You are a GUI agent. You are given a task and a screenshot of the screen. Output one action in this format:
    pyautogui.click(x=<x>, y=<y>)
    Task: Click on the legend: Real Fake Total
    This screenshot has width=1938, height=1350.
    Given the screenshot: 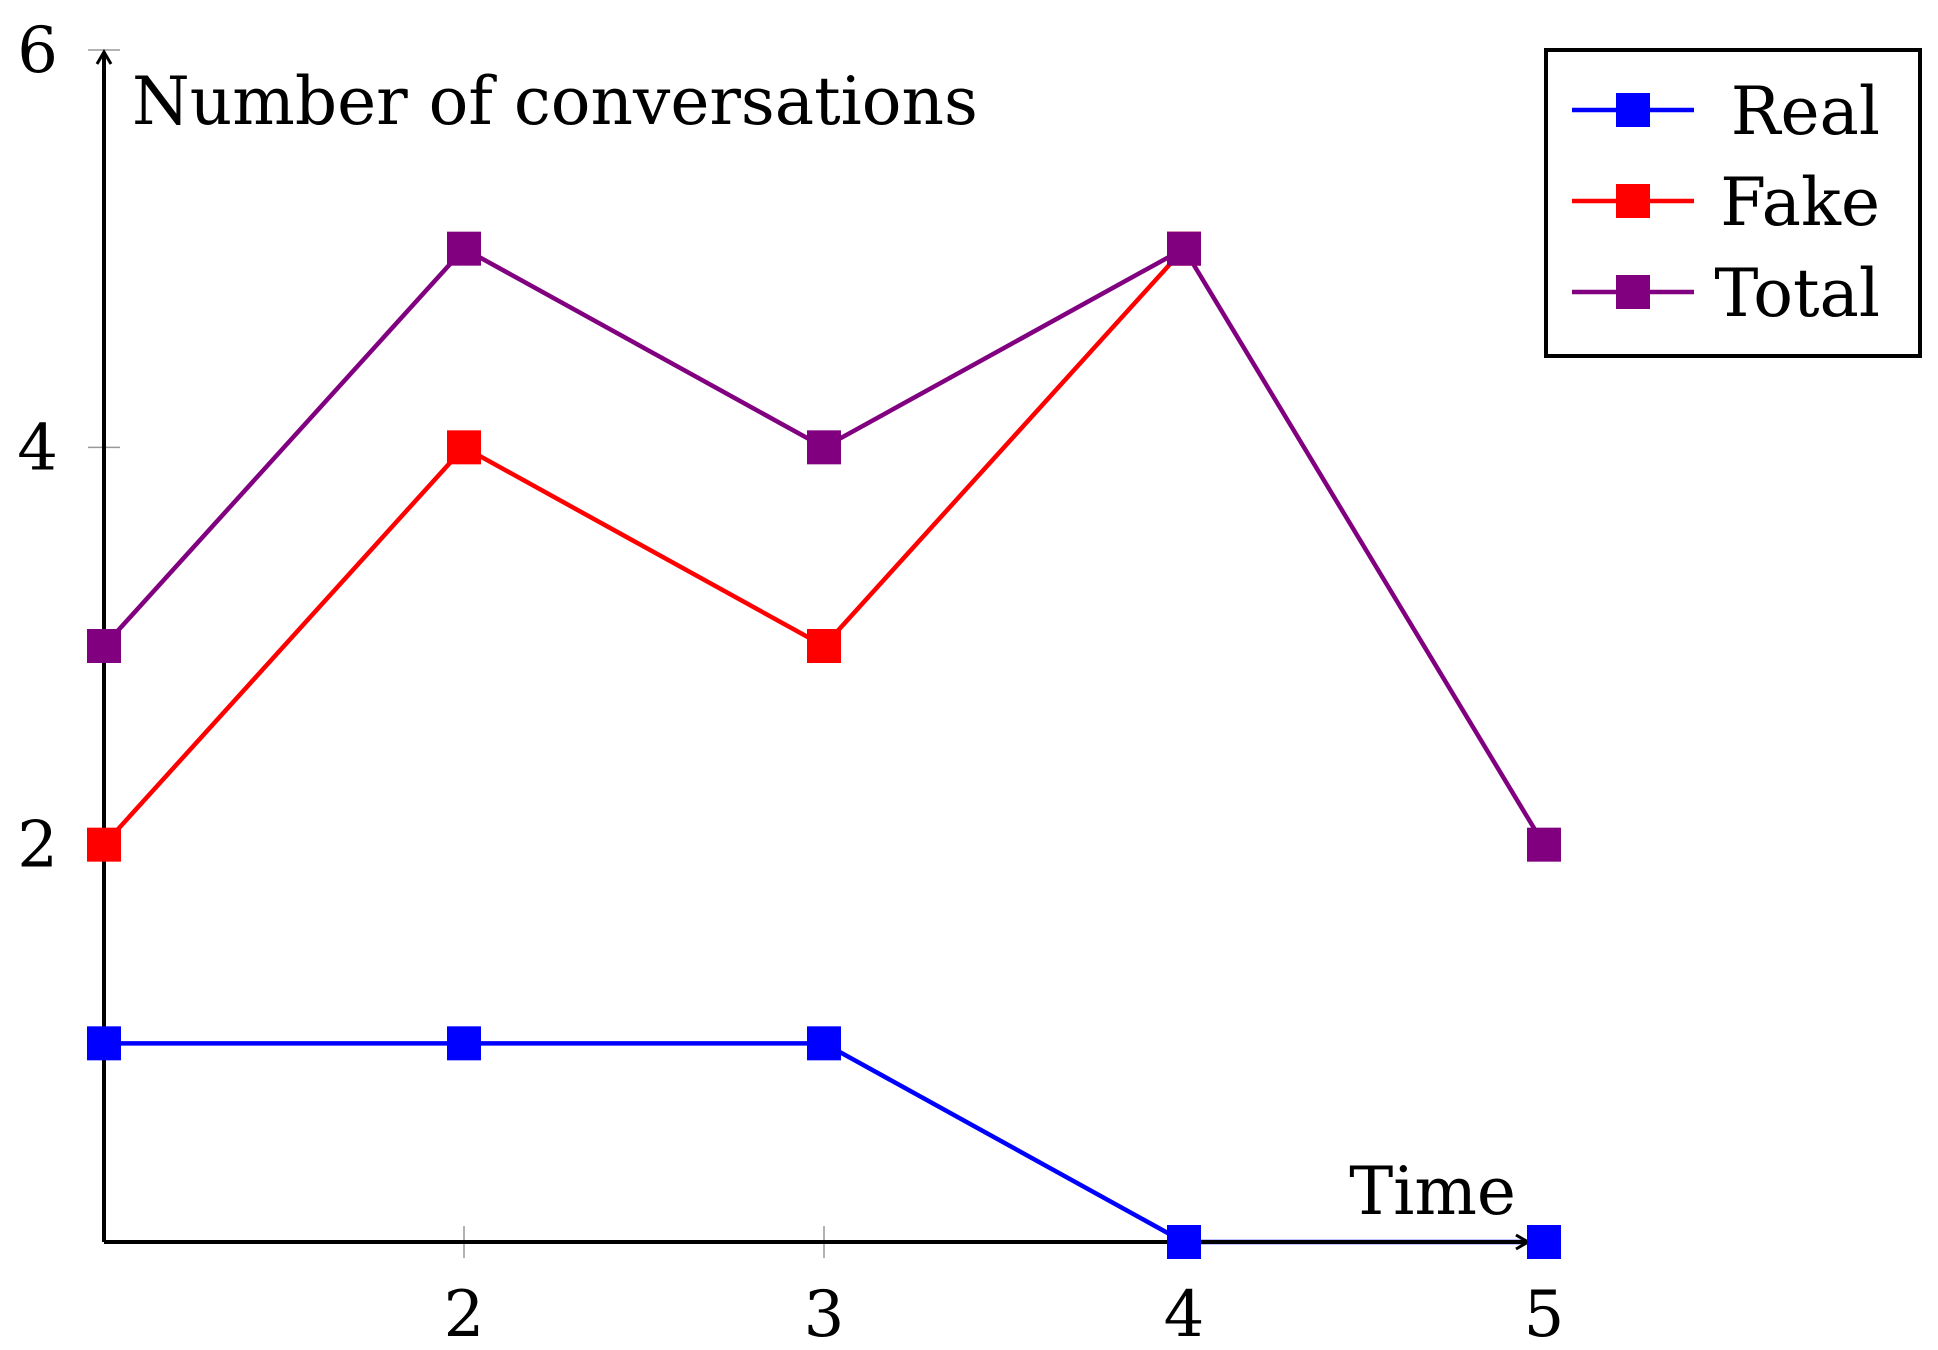 What is the action you would take?
    pyautogui.click(x=1733, y=203)
    